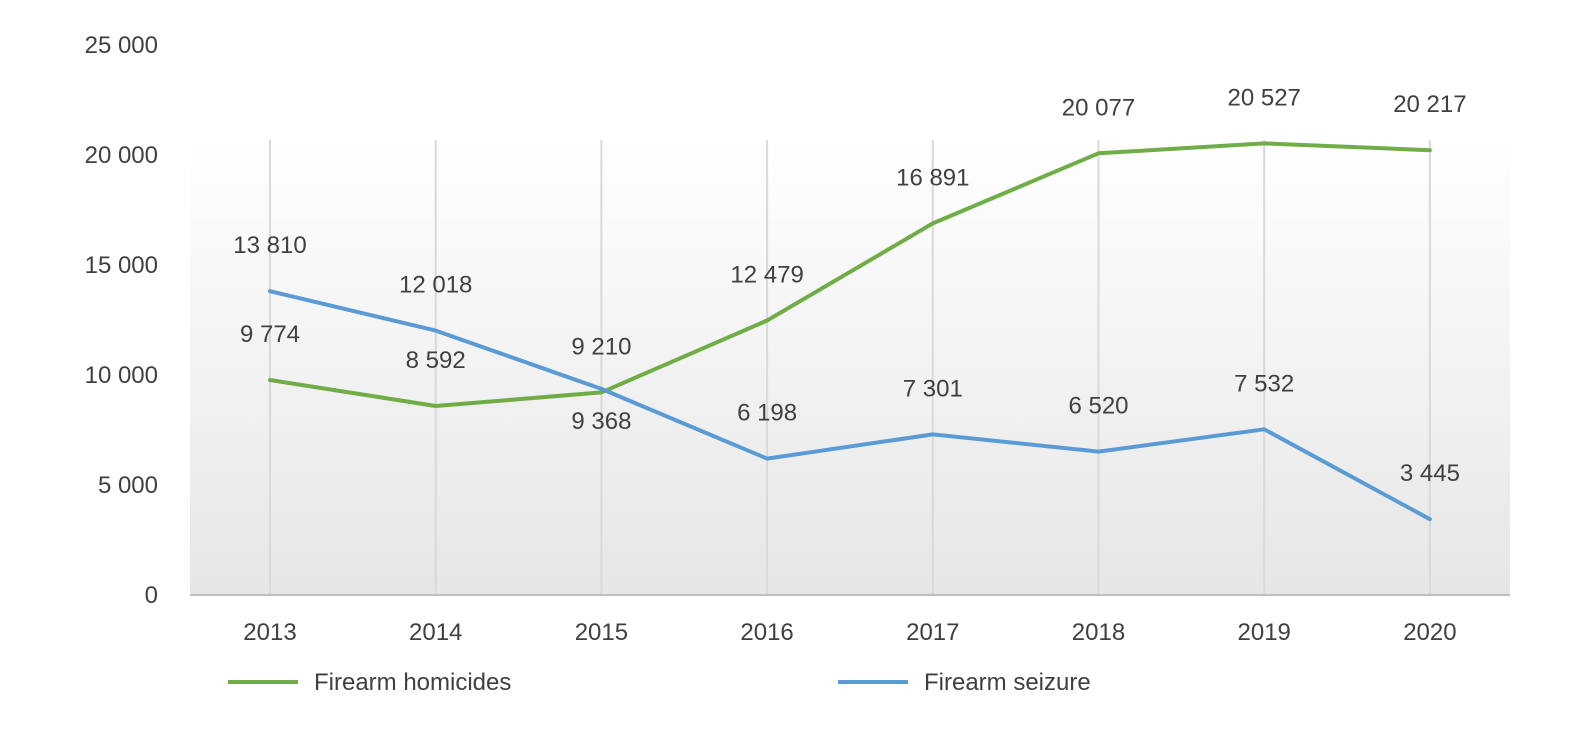 The height and width of the screenshot is (746, 1592). Describe the element at coordinates (1264, 383) in the screenshot. I see `data-label: 7 532` at that location.